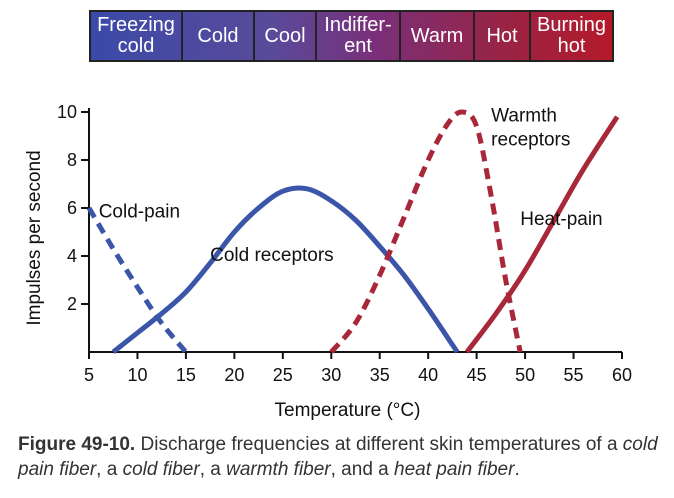 The image size is (674, 498). I want to click on series-line-warmth-receptors, so click(426, 231).